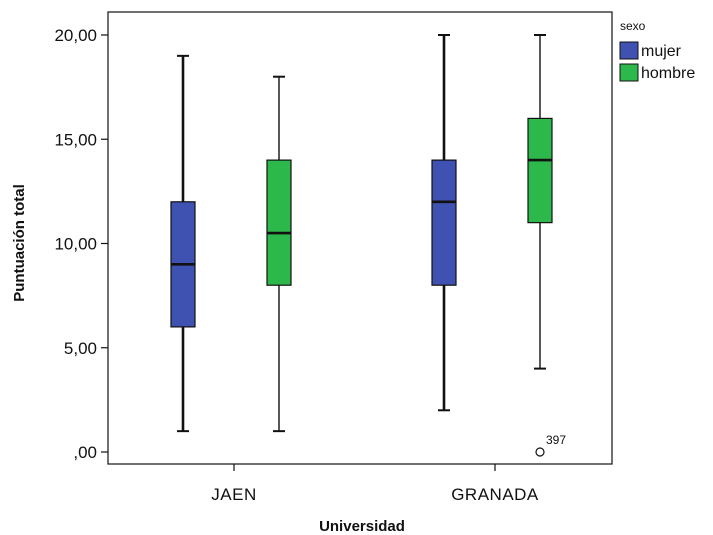 The image size is (713, 535). I want to click on y-axis: ,00 5,00 10,00 15,00 20,00, so click(81, 244).